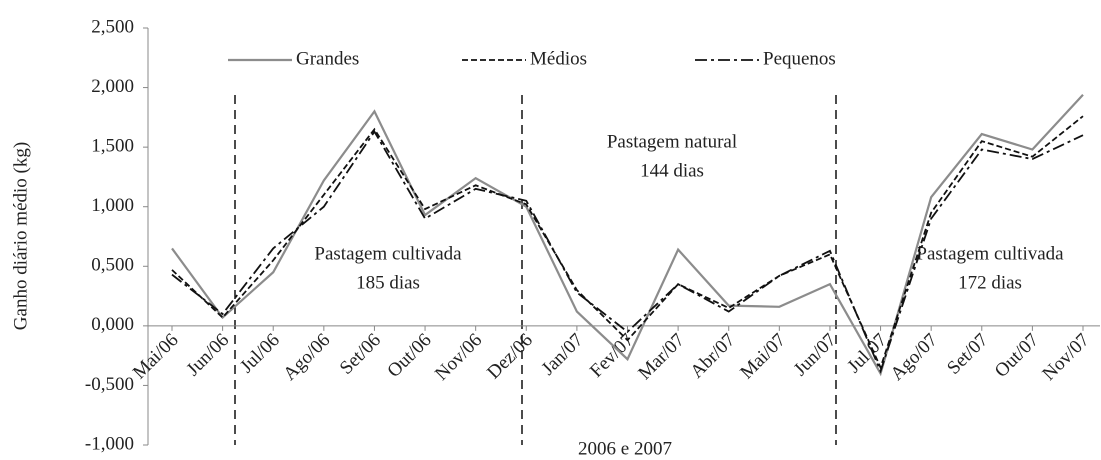  I want to click on annotation: 172 dias, so click(990, 282).